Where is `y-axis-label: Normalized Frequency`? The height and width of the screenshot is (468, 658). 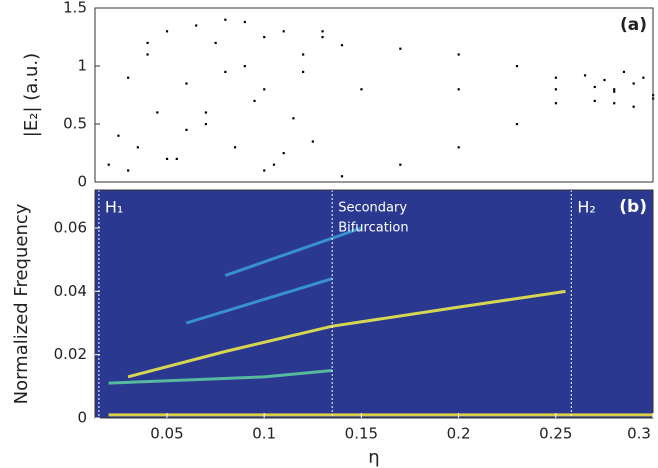 y-axis-label: Normalized Frequency is located at coordinates (21, 303).